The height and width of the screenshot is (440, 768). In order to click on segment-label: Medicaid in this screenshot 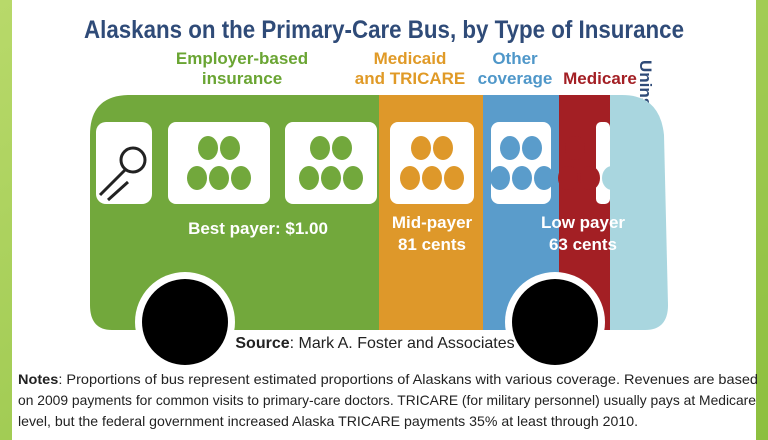, I will do `click(410, 58)`.